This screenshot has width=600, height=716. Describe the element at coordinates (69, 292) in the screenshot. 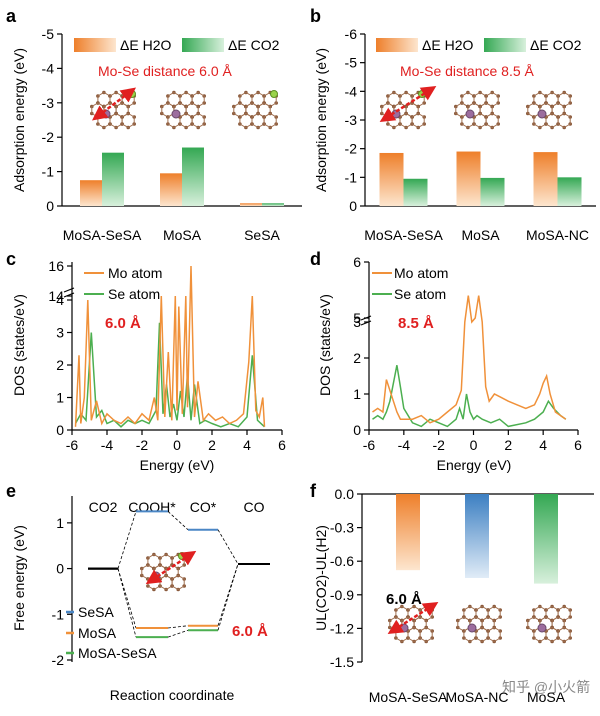

I see `panel-c-axis-break` at that location.